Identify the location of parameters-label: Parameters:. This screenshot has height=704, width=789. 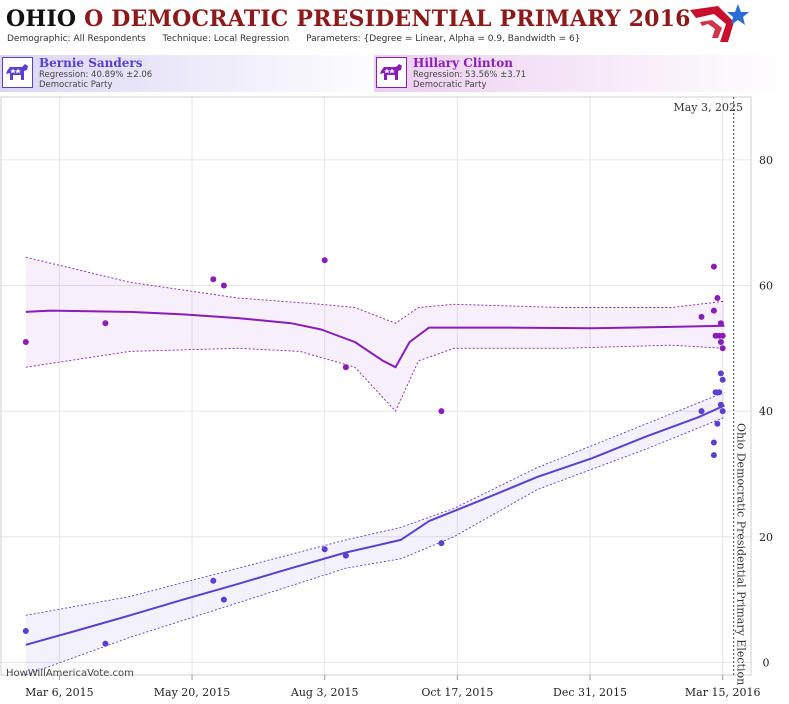
(333, 39).